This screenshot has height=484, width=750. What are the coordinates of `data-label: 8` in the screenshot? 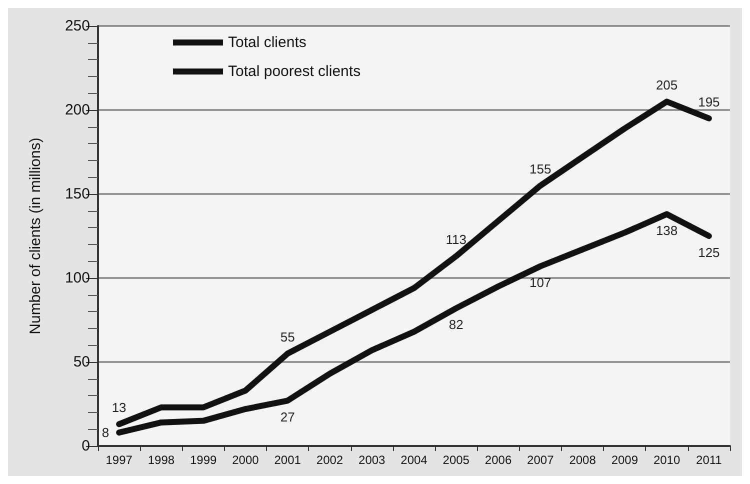 It's located at (106, 432).